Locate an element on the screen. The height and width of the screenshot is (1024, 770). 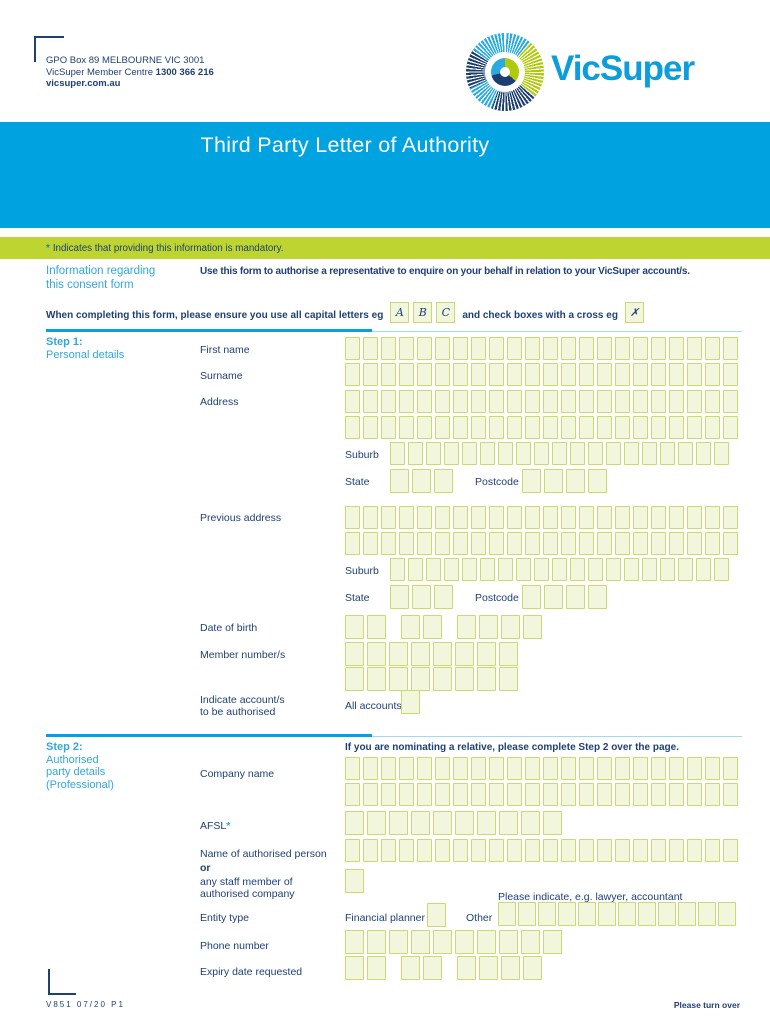
all-accounts-checkbox is located at coordinates (410, 702).